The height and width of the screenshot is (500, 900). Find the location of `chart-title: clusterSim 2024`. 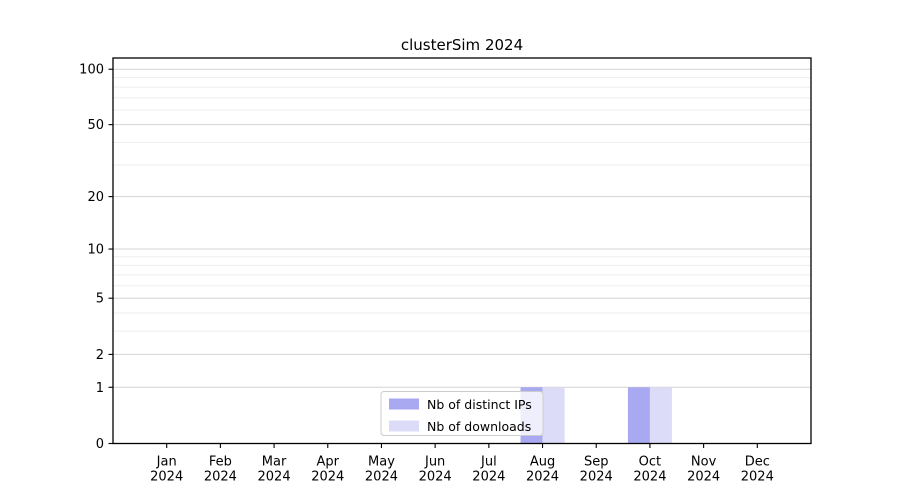

chart-title: clusterSim 2024 is located at coordinates (462, 45).